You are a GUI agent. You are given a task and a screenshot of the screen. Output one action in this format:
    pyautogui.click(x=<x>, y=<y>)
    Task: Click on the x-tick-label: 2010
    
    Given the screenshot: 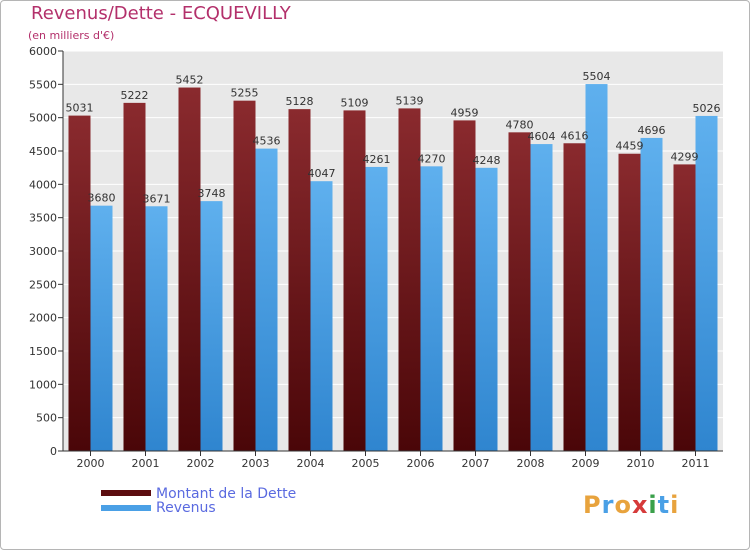 What is the action you would take?
    pyautogui.click(x=641, y=463)
    